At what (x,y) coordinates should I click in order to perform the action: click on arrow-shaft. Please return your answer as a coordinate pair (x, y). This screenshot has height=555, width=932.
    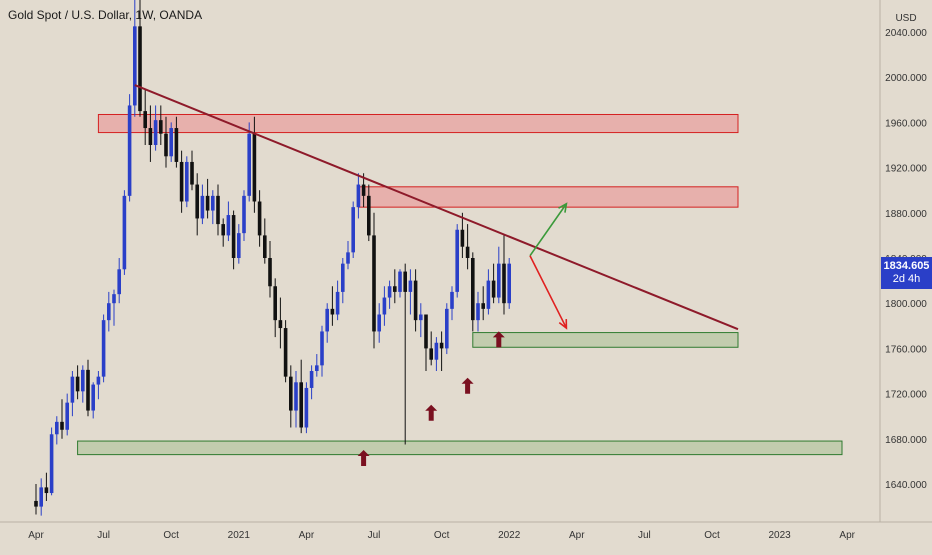
    Looking at the image, I should click on (548, 230).